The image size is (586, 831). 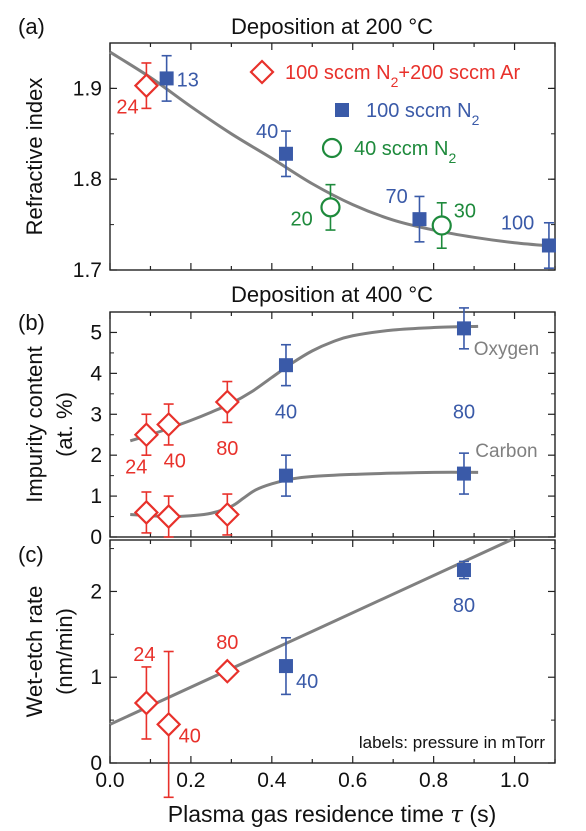 I want to click on x-tick-label: 0.2, so click(x=190, y=780).